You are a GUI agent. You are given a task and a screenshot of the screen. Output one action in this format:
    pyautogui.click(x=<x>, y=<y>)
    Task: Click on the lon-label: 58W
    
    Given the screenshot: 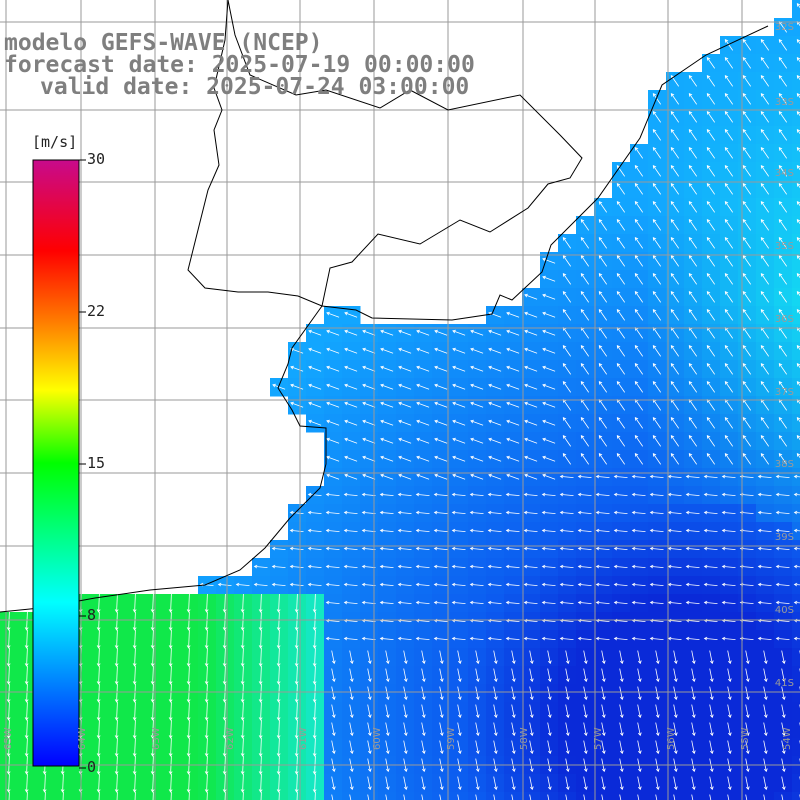 What is the action you would take?
    pyautogui.click(x=524, y=738)
    